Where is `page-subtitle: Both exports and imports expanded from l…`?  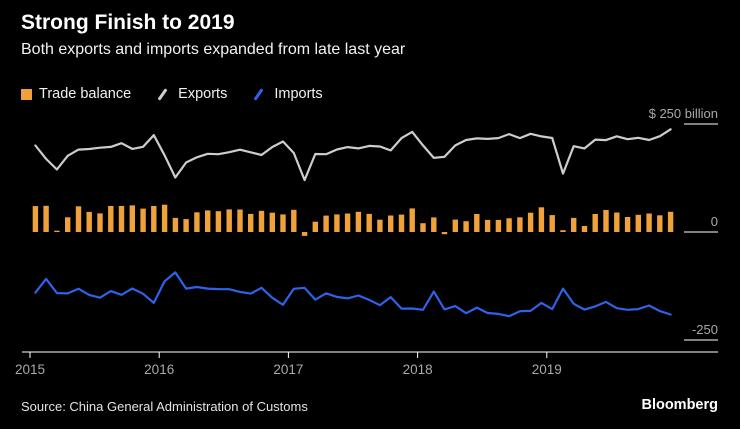 page-subtitle: Both exports and imports expanded from l… is located at coordinates (213, 49).